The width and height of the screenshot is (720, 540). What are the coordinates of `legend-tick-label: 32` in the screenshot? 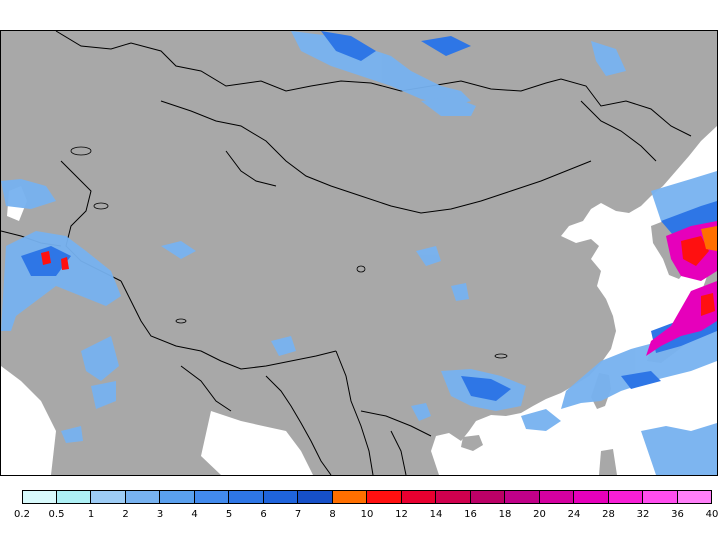 It's located at (643, 514).